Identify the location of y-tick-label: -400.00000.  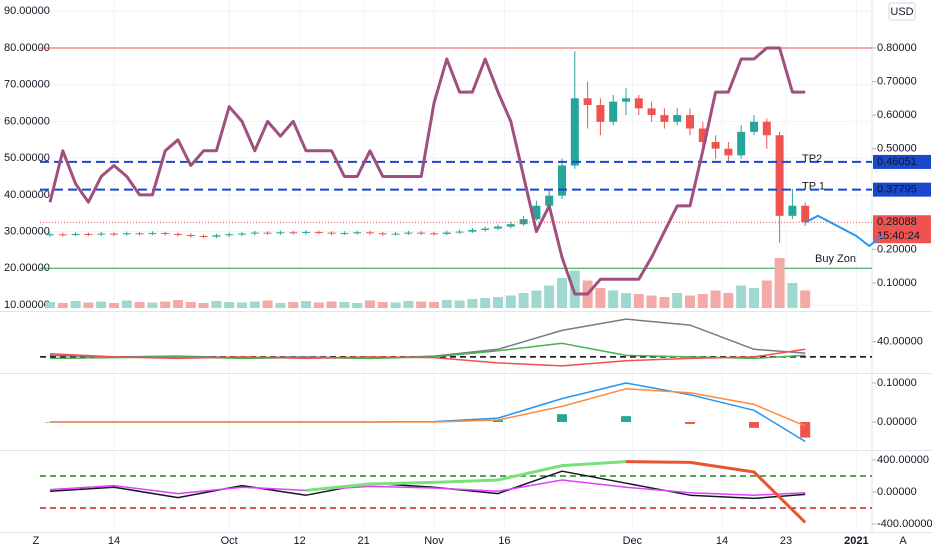
(904, 524).